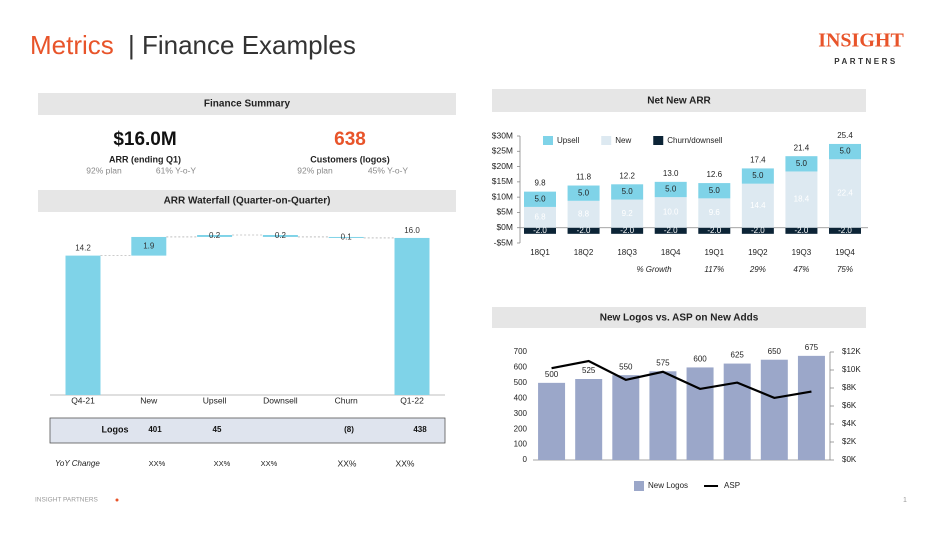  What do you see at coordinates (144, 139) in the screenshot?
I see `kpi-value: $16.0M` at bounding box center [144, 139].